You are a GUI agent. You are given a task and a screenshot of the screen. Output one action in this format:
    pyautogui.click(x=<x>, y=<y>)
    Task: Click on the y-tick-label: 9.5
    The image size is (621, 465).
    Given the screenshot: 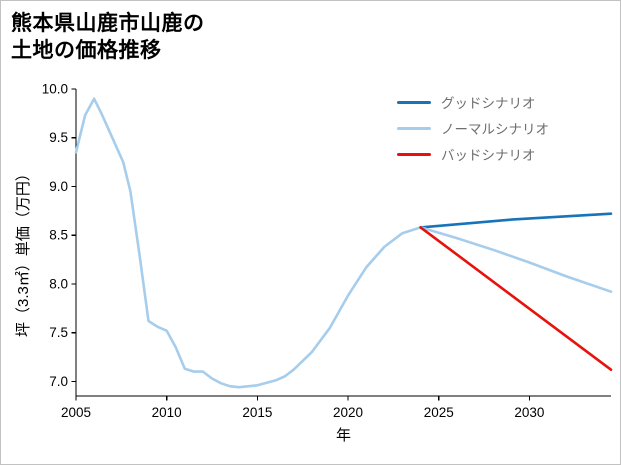 What is the action you would take?
    pyautogui.click(x=58, y=137)
    